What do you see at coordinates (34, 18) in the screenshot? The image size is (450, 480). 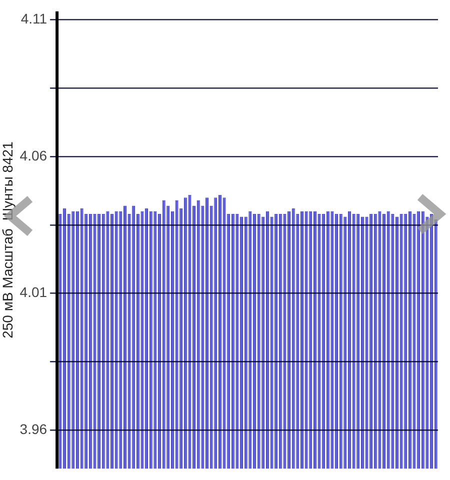 I see `y-tick-label: 4.11` at bounding box center [34, 18].